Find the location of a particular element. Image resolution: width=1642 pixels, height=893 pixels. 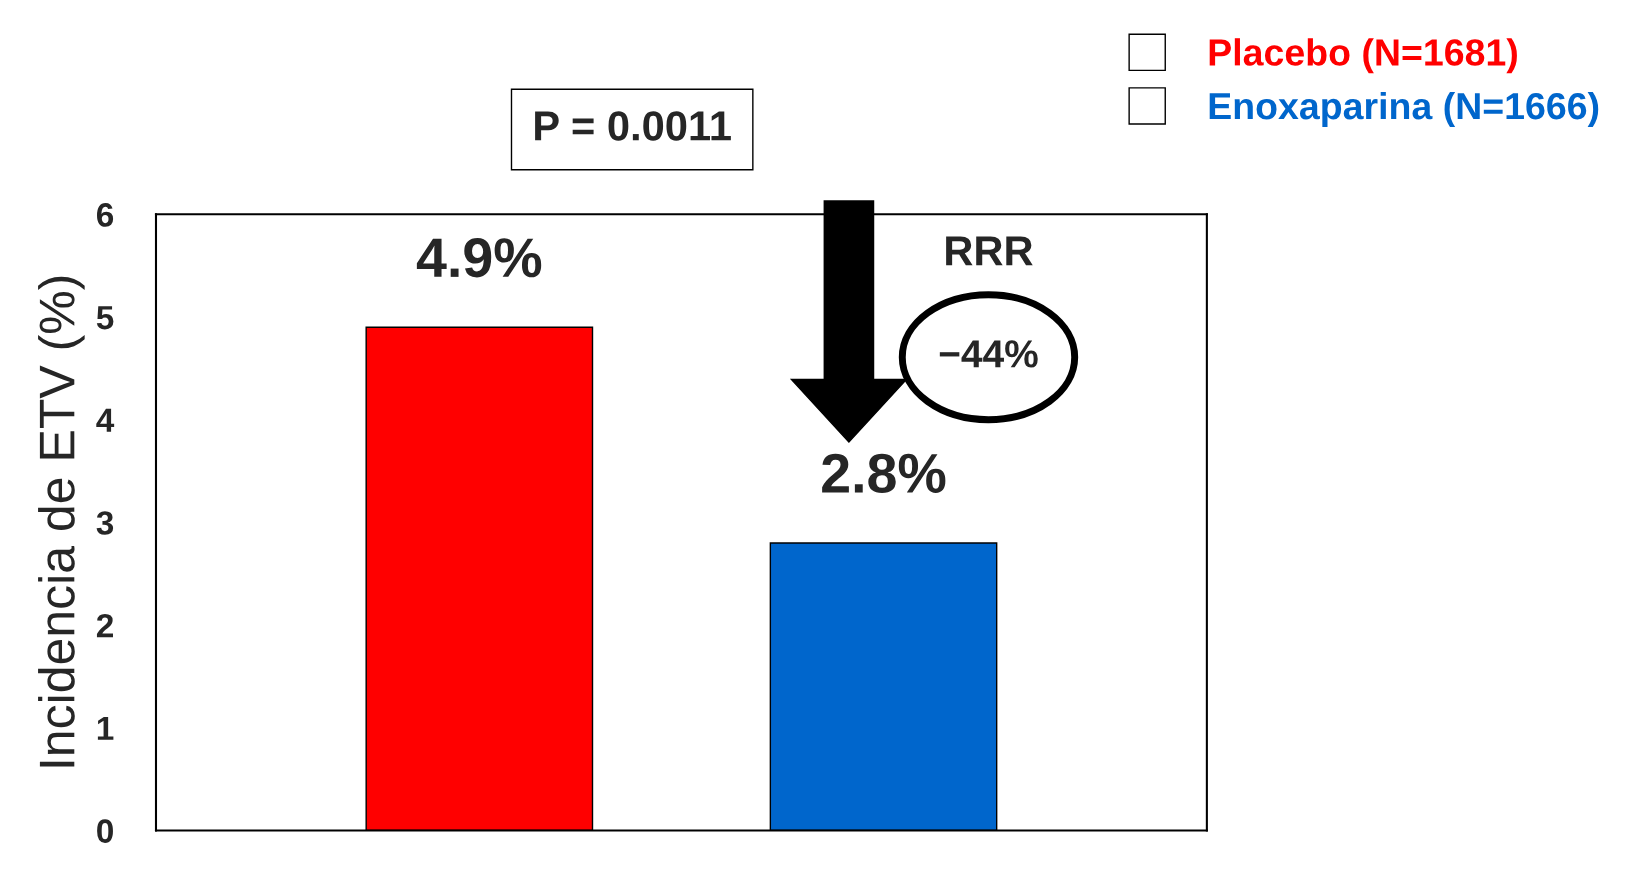

y-tick-label: 2 is located at coordinates (104, 625).